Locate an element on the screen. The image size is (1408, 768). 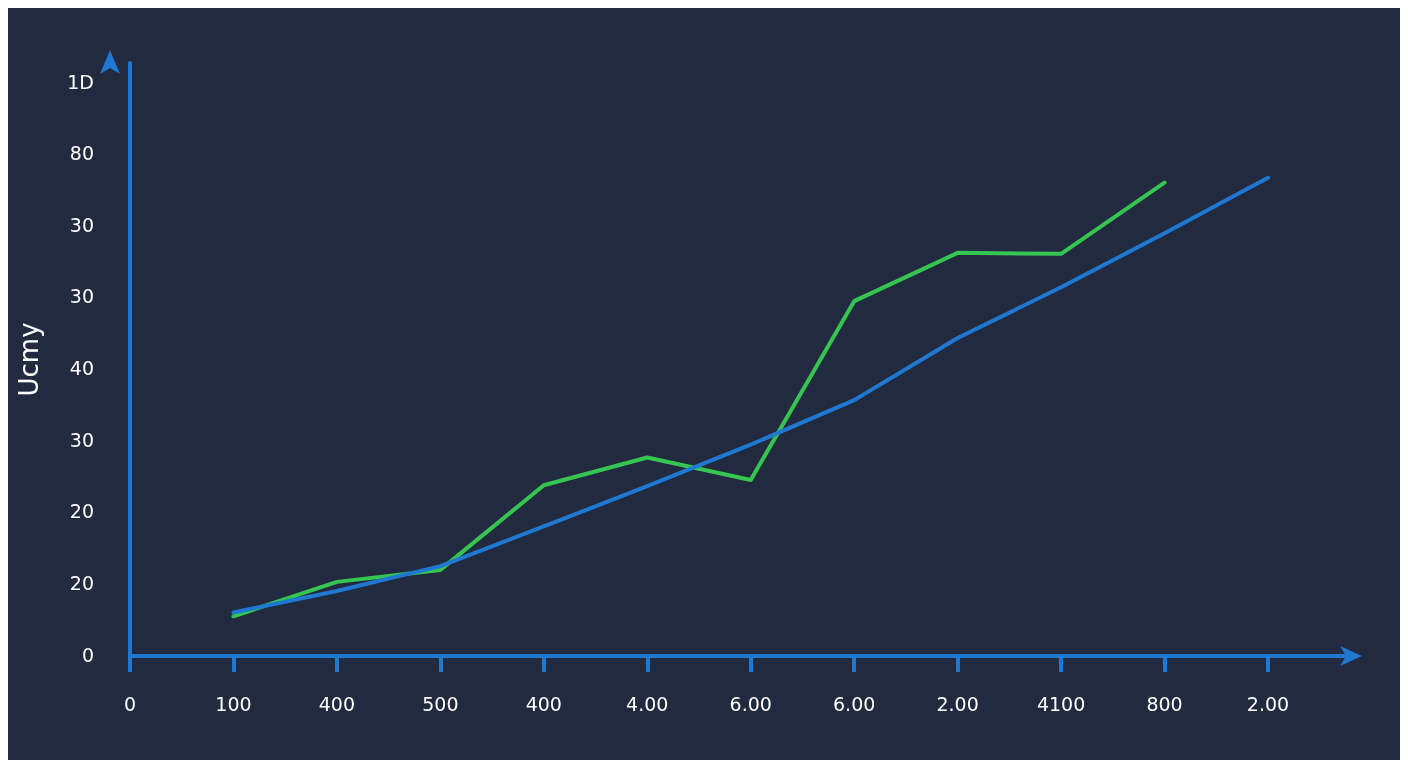
x-tick-label: 800 is located at coordinates (1164, 703).